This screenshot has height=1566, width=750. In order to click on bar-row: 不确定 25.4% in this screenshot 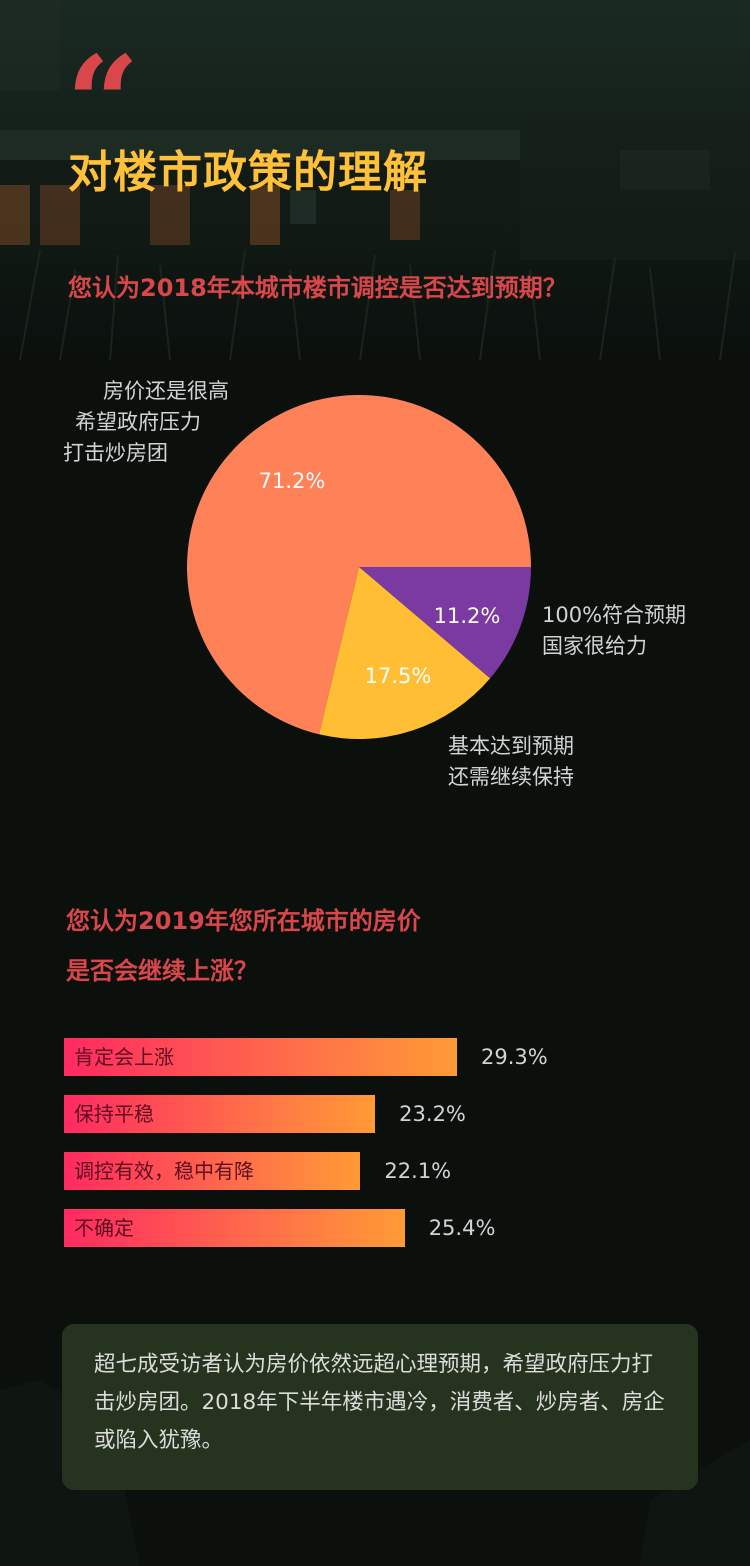, I will do `click(374, 1228)`.